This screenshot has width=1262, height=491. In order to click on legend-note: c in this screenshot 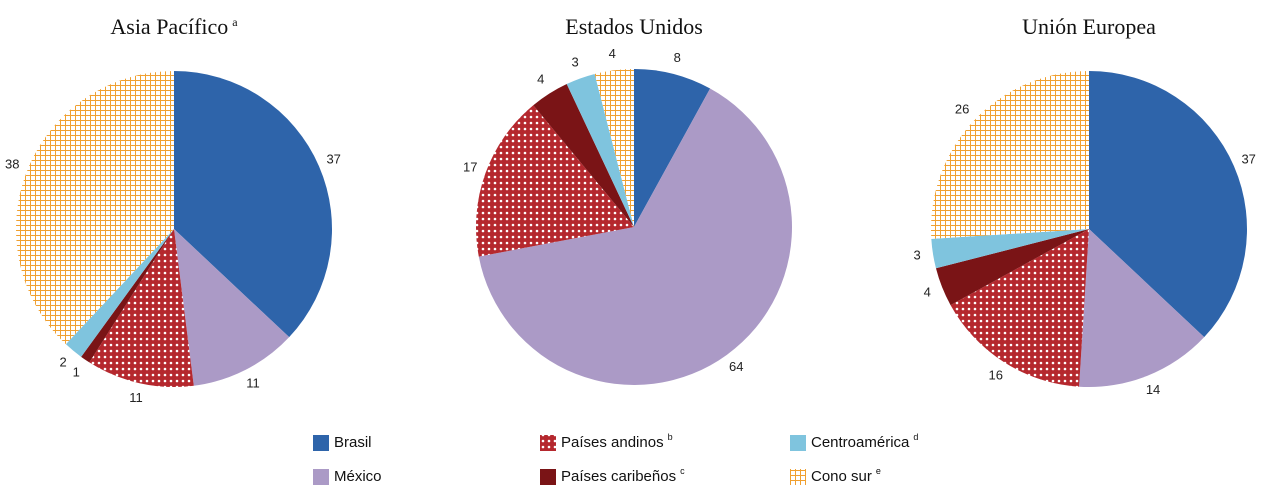, I will do `click(682, 471)`.